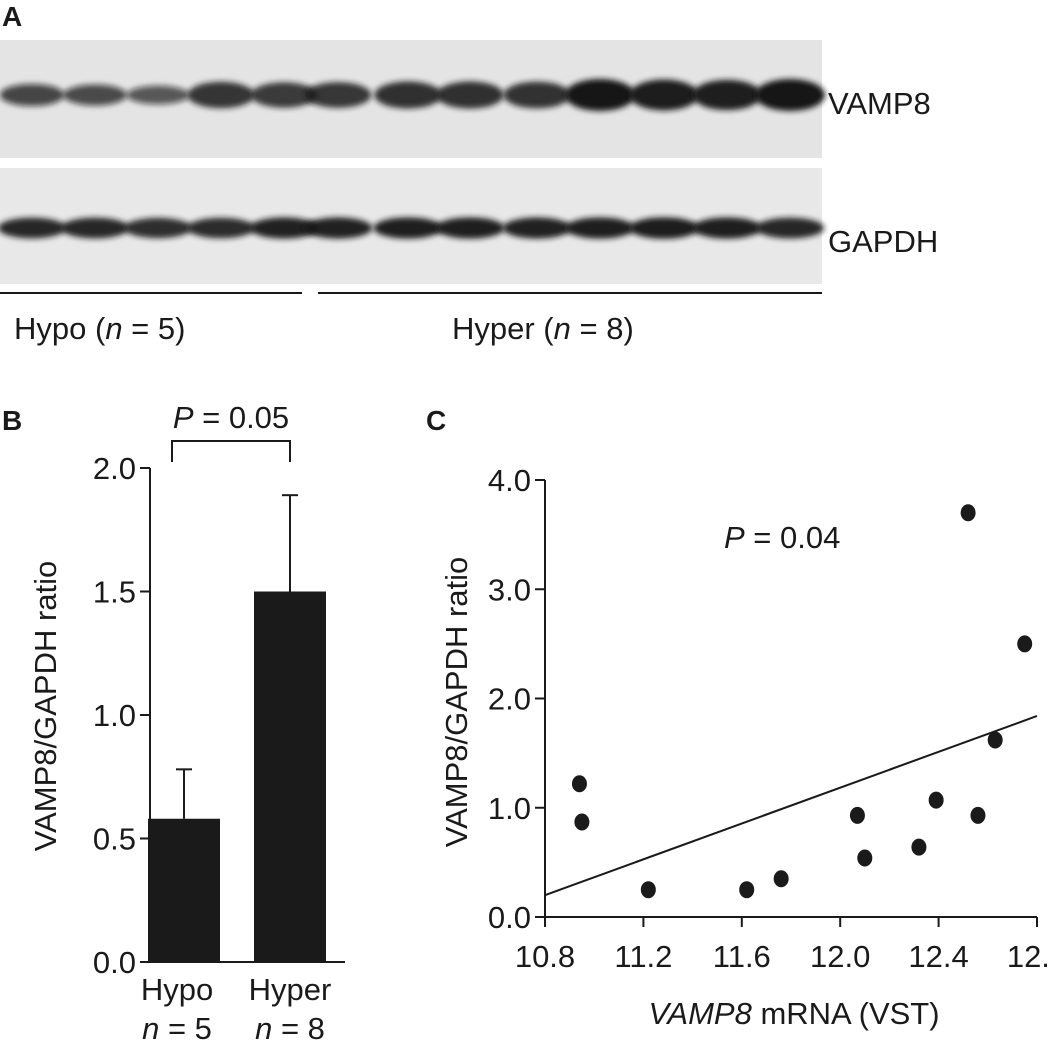 The width and height of the screenshot is (1050, 1044). I want to click on panel-label-b: B, so click(12, 420).